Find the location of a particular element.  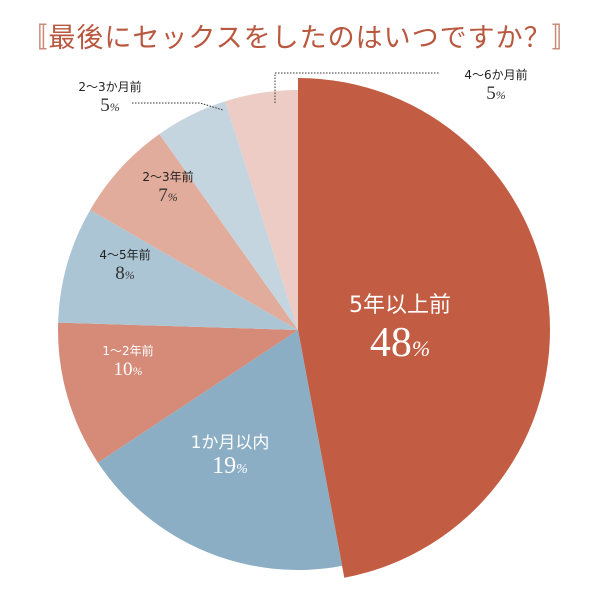

title-text: 最後にセックスをしたのはいつですか？ is located at coordinates (300, 38).